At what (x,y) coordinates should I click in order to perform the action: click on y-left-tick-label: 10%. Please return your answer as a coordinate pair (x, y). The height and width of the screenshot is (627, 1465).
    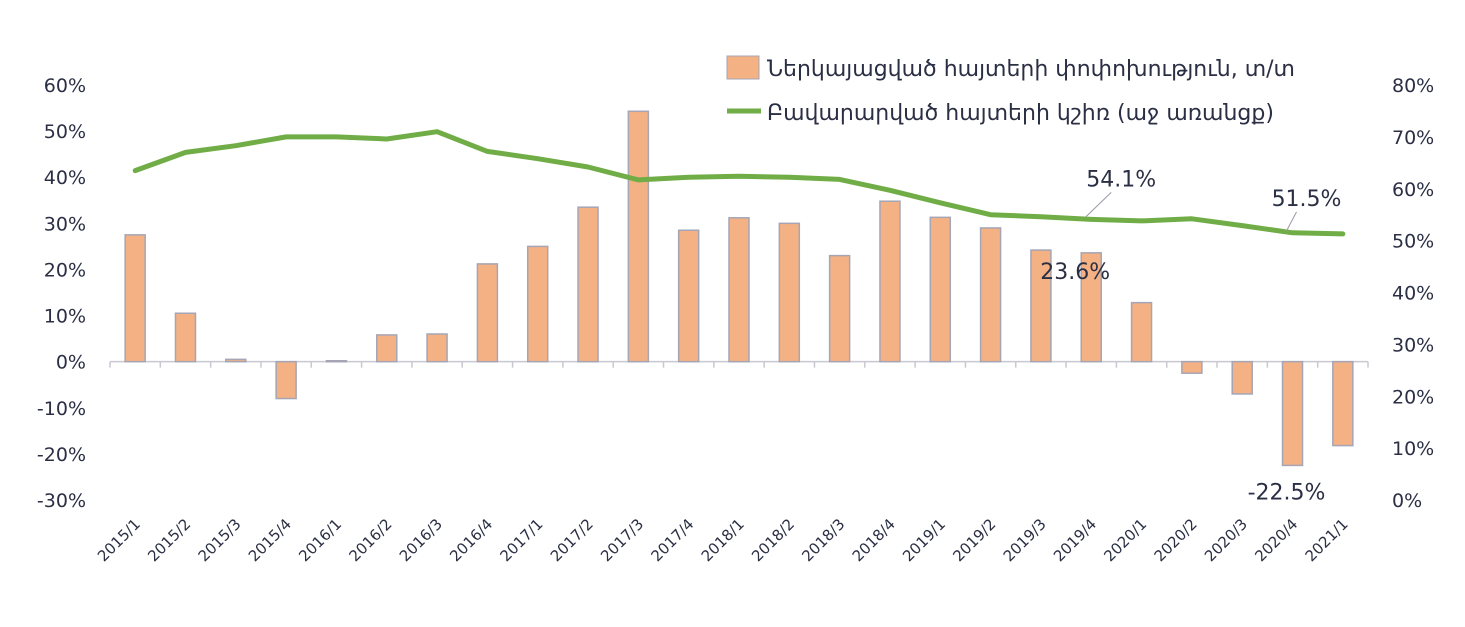
    Looking at the image, I should click on (65, 317).